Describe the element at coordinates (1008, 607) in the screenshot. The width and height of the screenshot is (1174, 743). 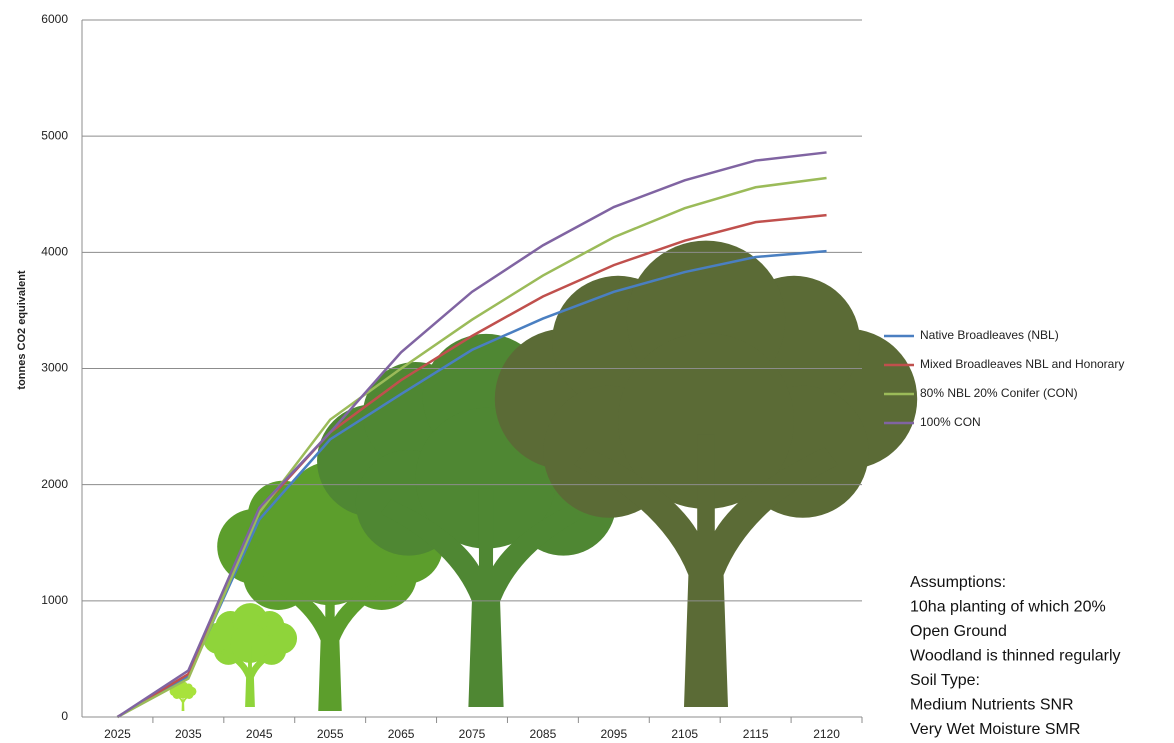
I see `assumption-line: 10ha planting of which 20%` at that location.